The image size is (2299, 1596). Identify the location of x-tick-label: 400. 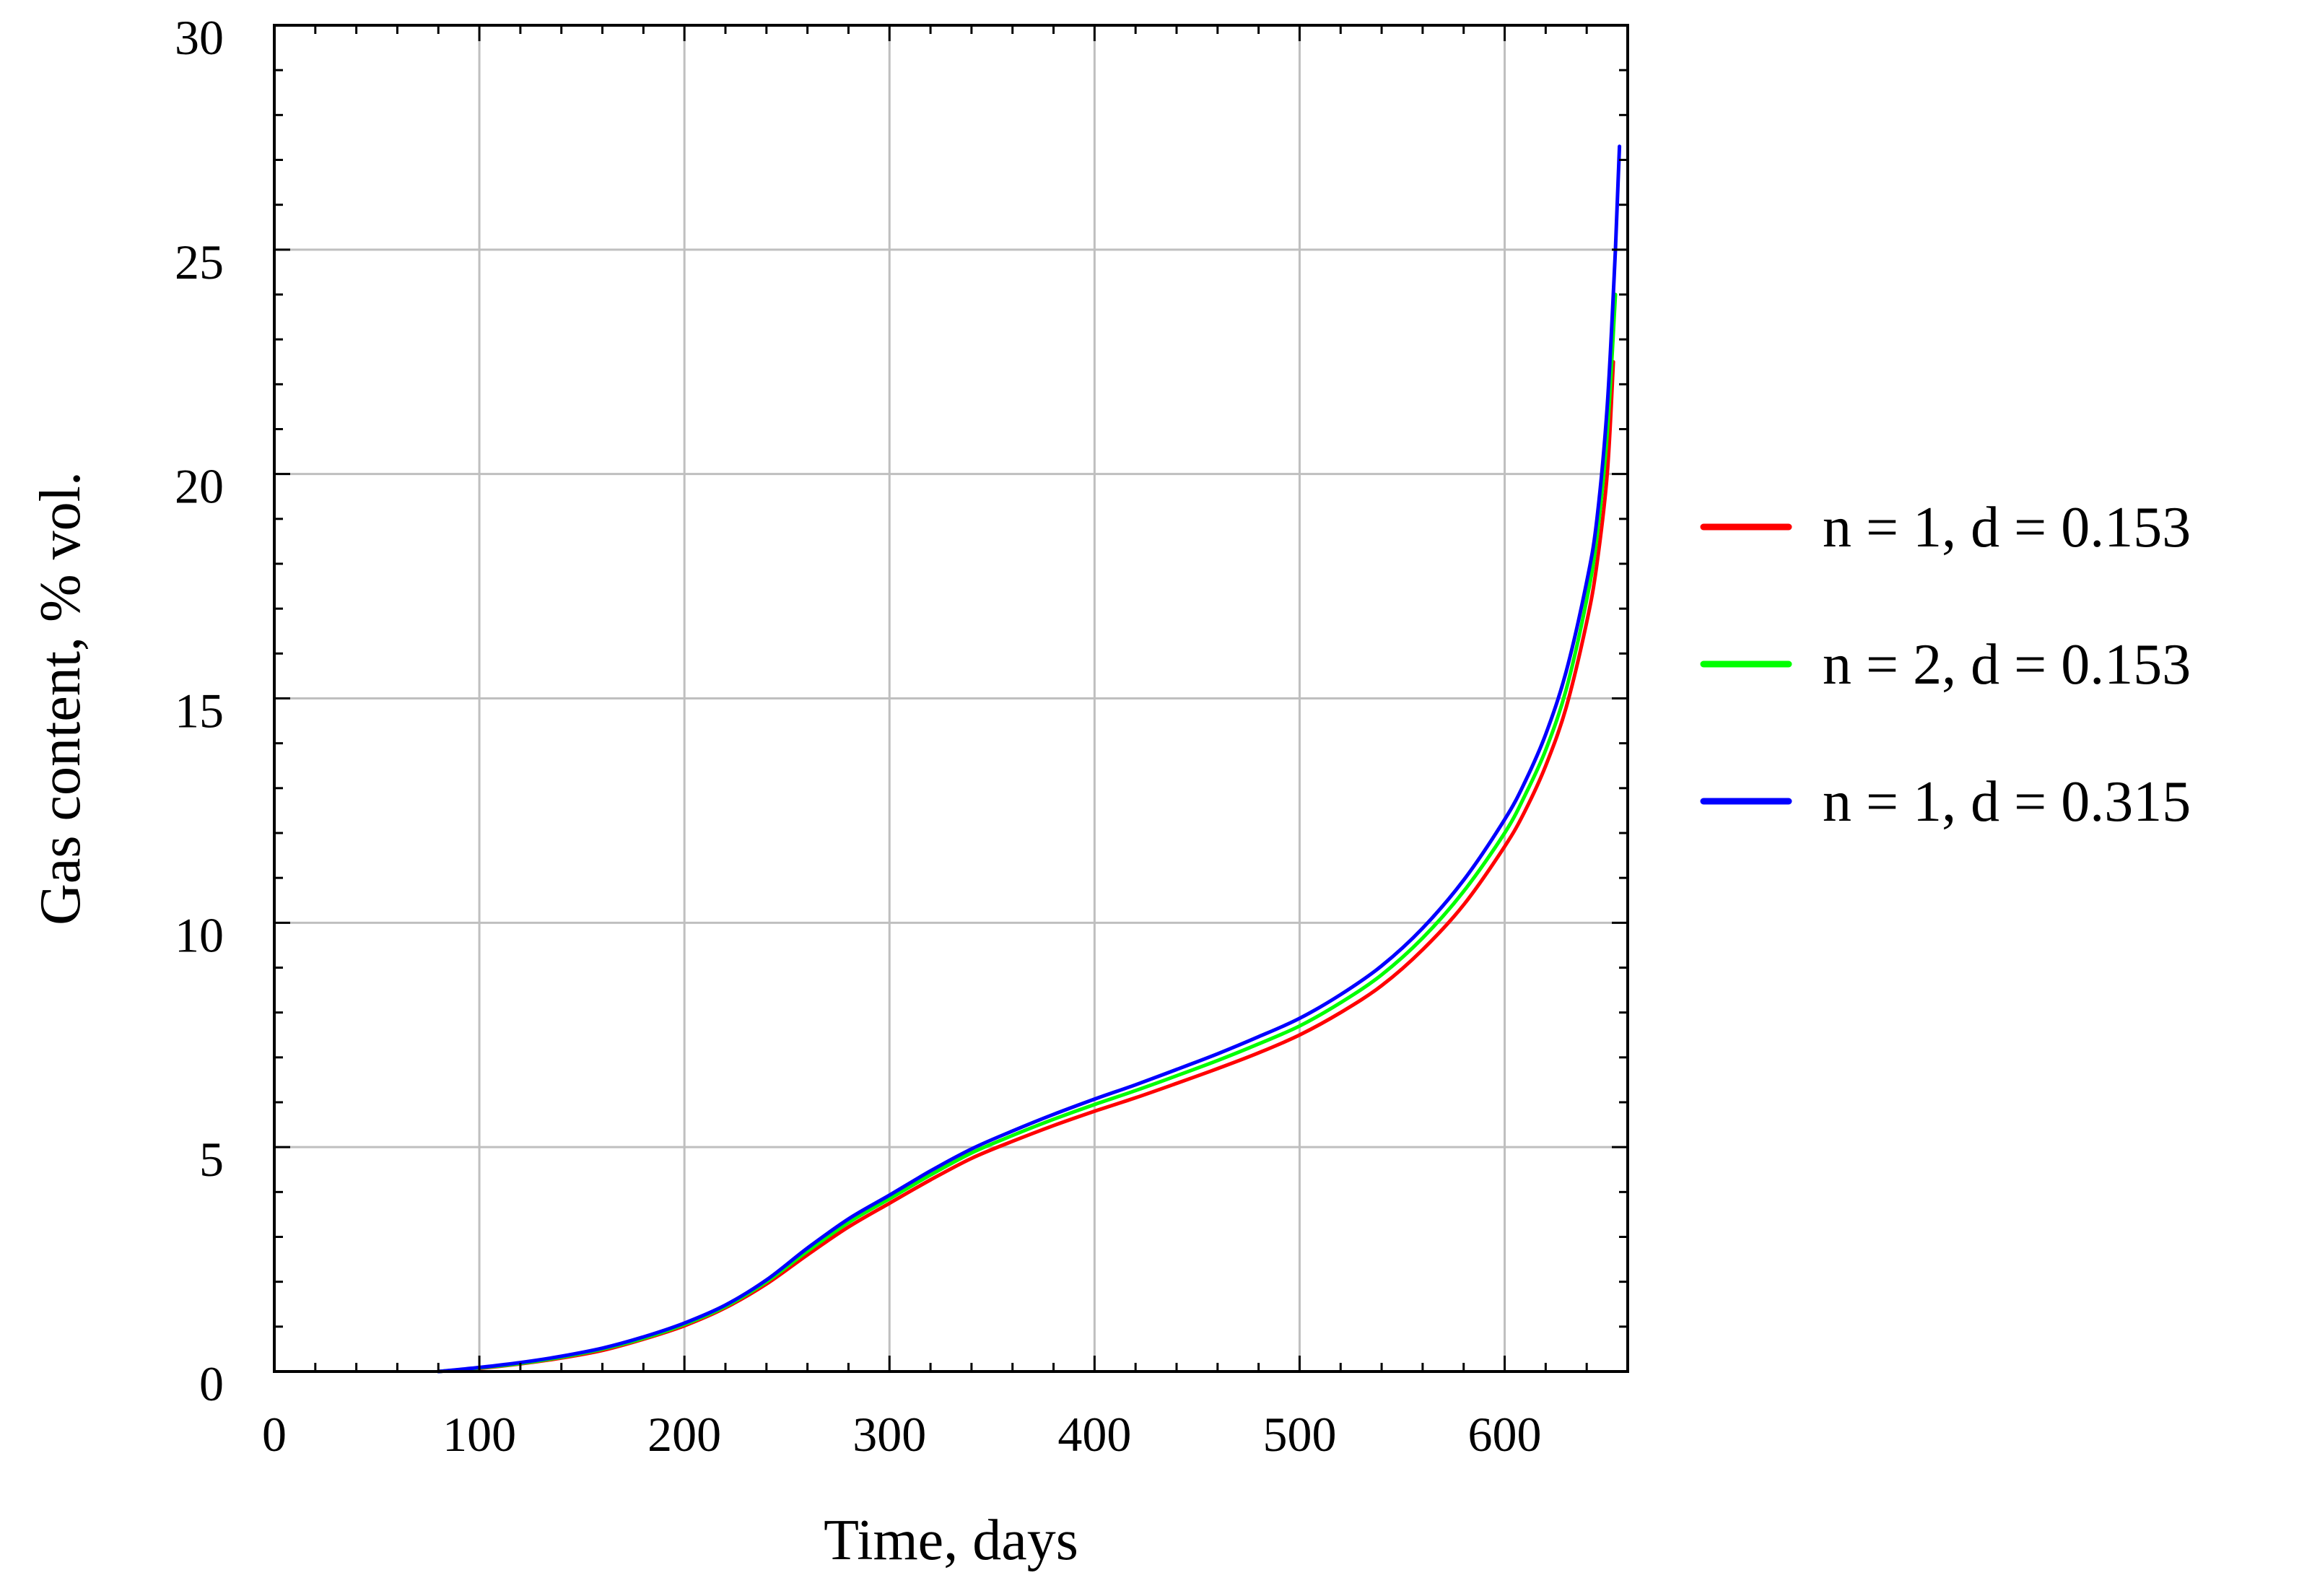
(1094, 1435).